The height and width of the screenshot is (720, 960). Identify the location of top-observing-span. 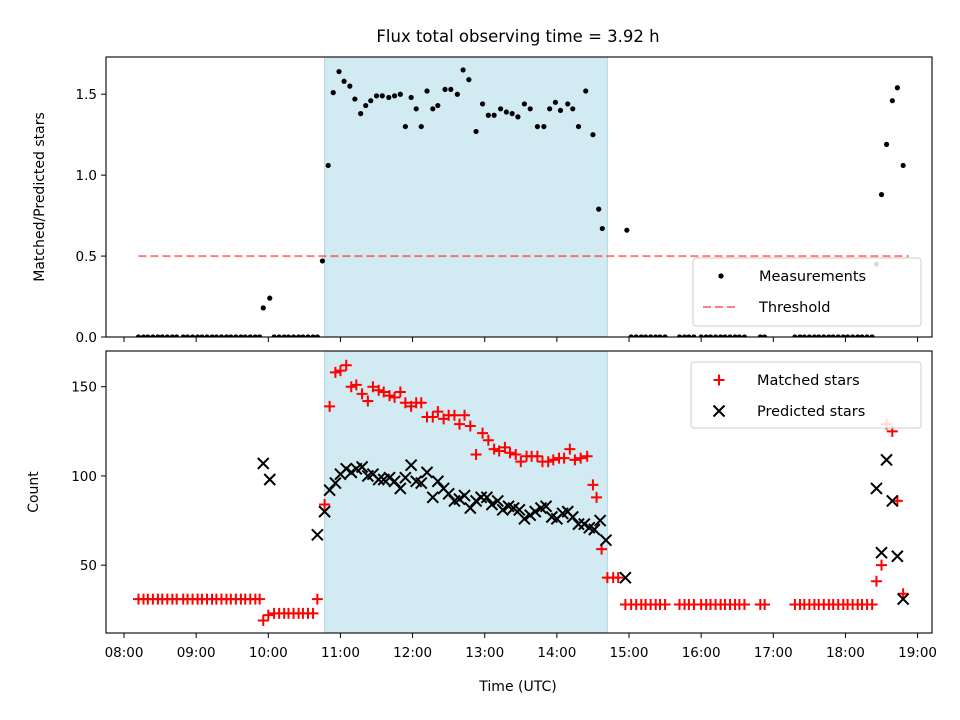
(466, 197).